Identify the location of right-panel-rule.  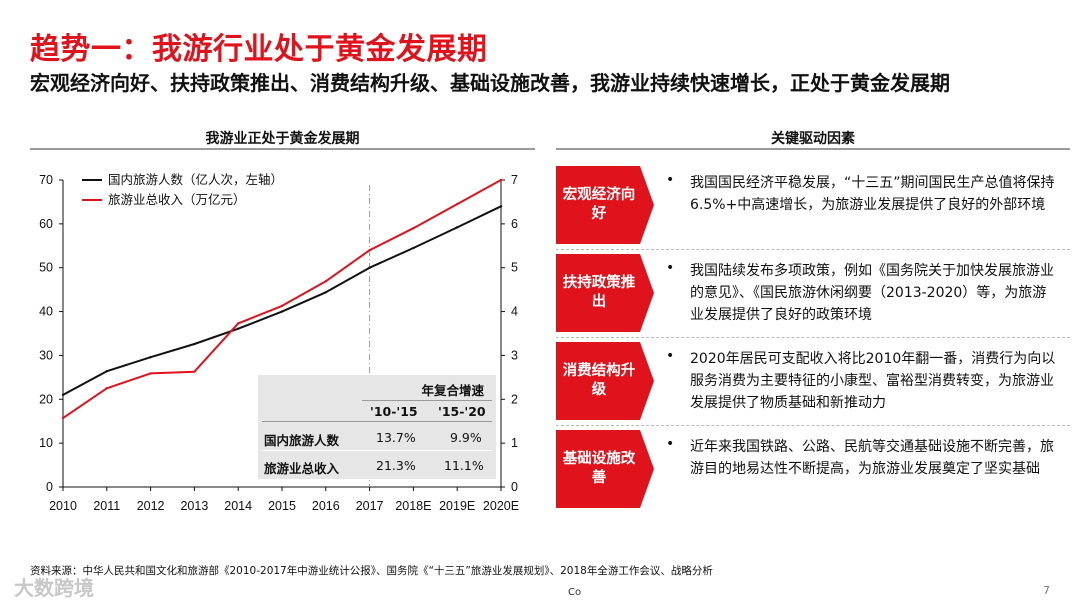
(813, 149).